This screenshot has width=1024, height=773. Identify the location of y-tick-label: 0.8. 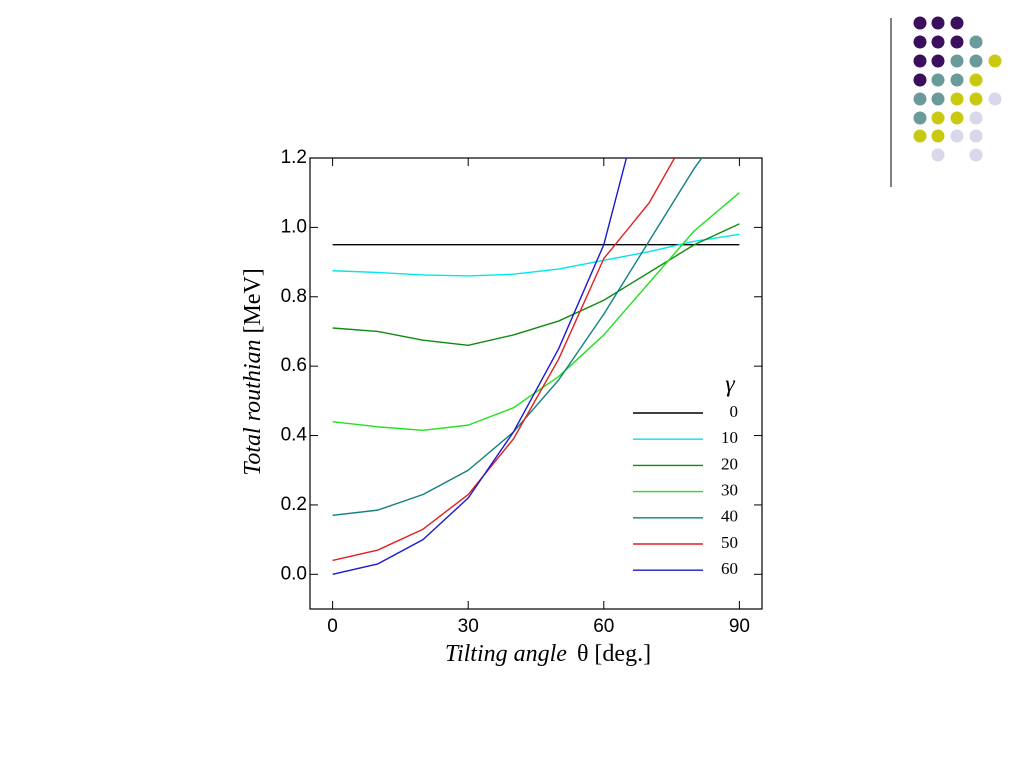
(294, 296).